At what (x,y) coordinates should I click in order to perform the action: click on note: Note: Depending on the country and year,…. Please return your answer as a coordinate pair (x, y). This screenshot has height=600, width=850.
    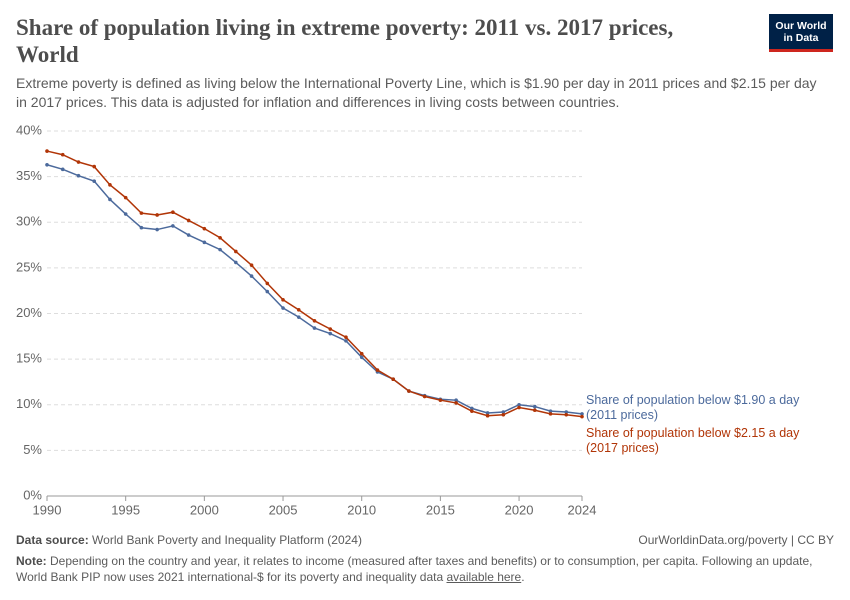
    Looking at the image, I should click on (416, 569).